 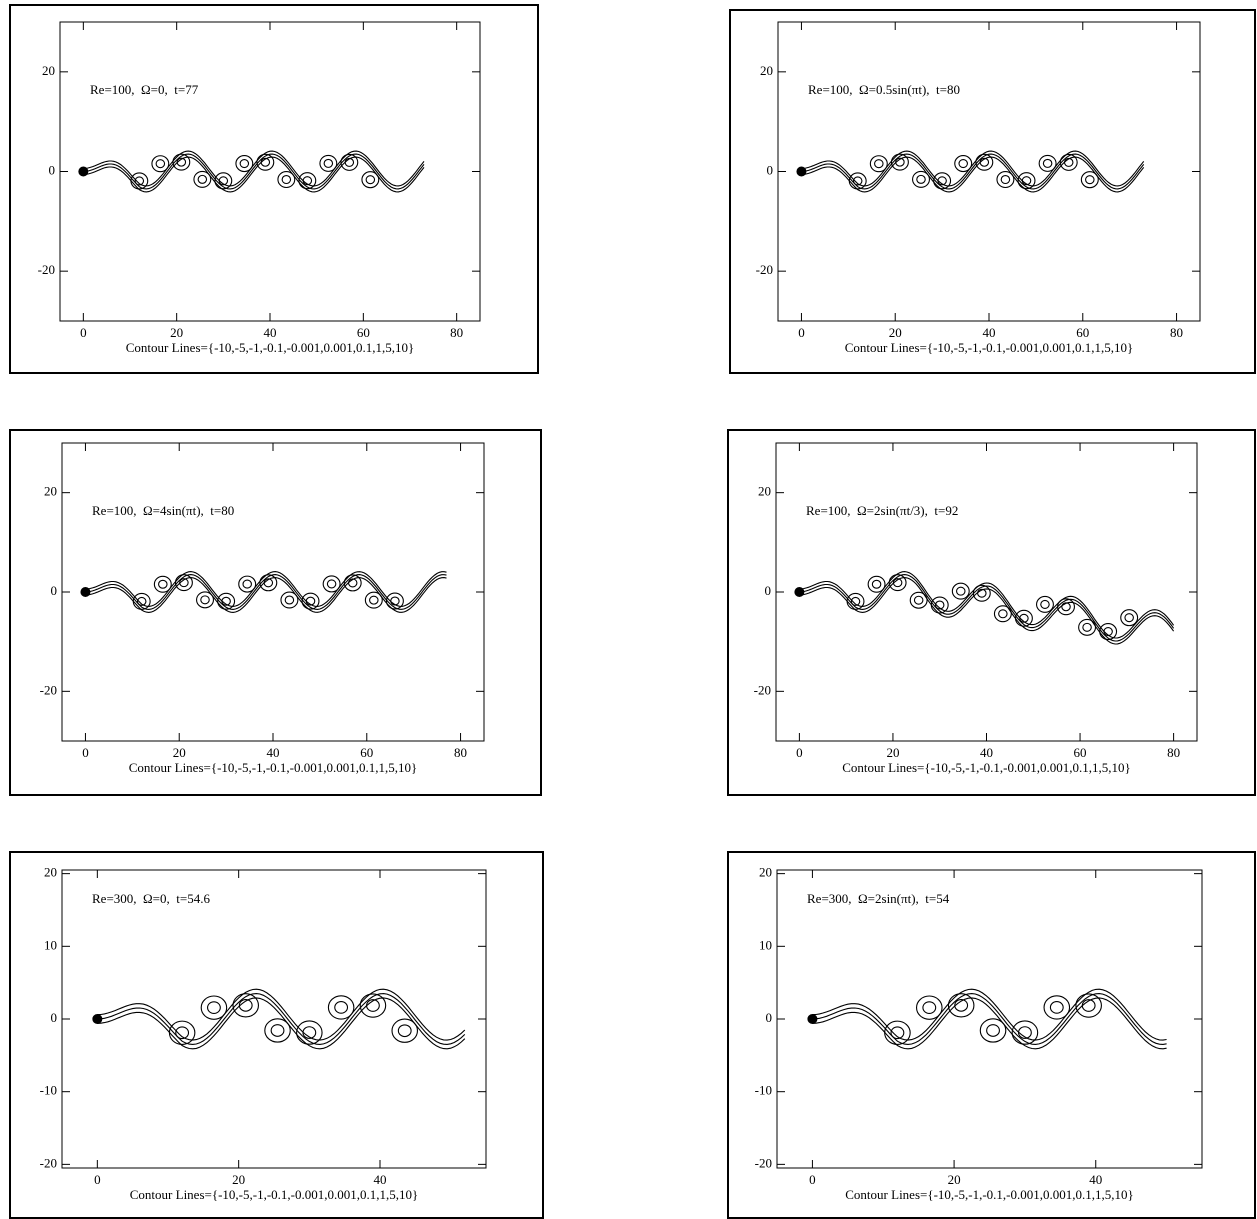 What do you see at coordinates (144, 89) in the screenshot?
I see `annotation: Re=100, Ω=0, t=77` at bounding box center [144, 89].